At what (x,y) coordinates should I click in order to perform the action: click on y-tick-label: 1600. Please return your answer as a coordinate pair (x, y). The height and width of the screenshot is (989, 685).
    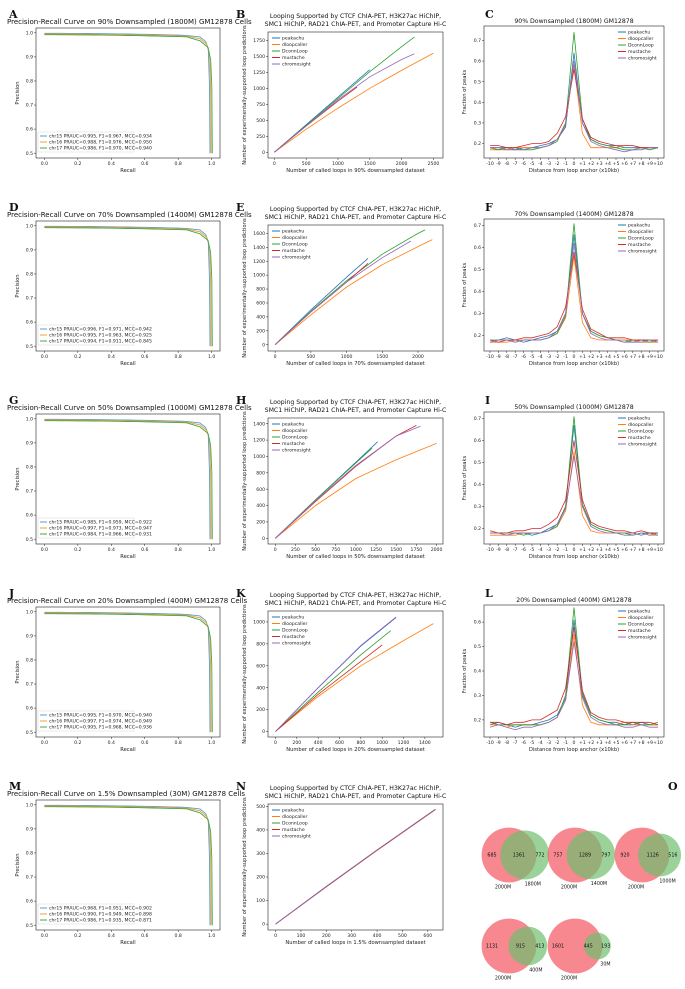
    Looking at the image, I should click on (259, 234).